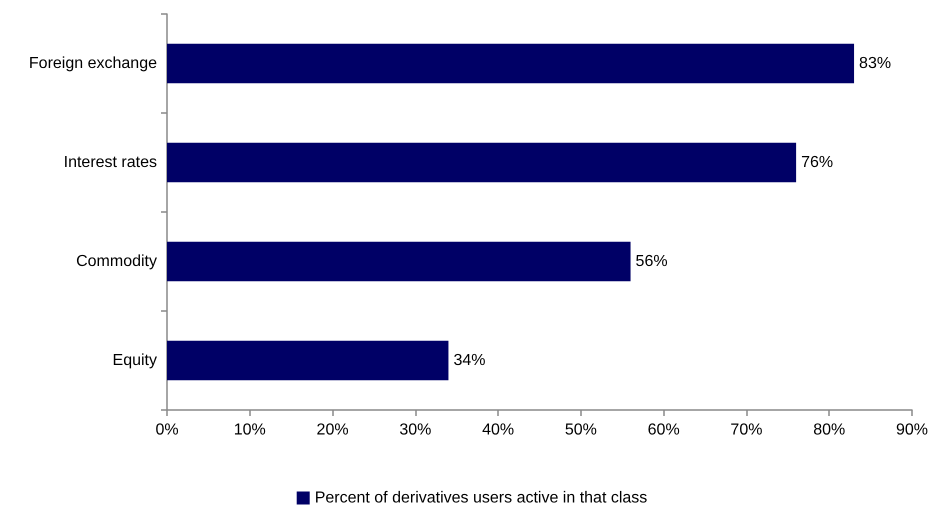 The height and width of the screenshot is (515, 944). I want to click on x-tick-label: 90%, so click(912, 430).